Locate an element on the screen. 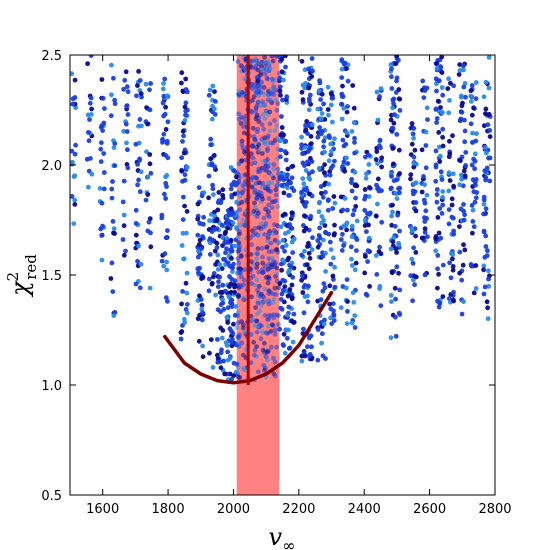 The height and width of the screenshot is (550, 550). y-tick-label: 0.5 is located at coordinates (51, 496).